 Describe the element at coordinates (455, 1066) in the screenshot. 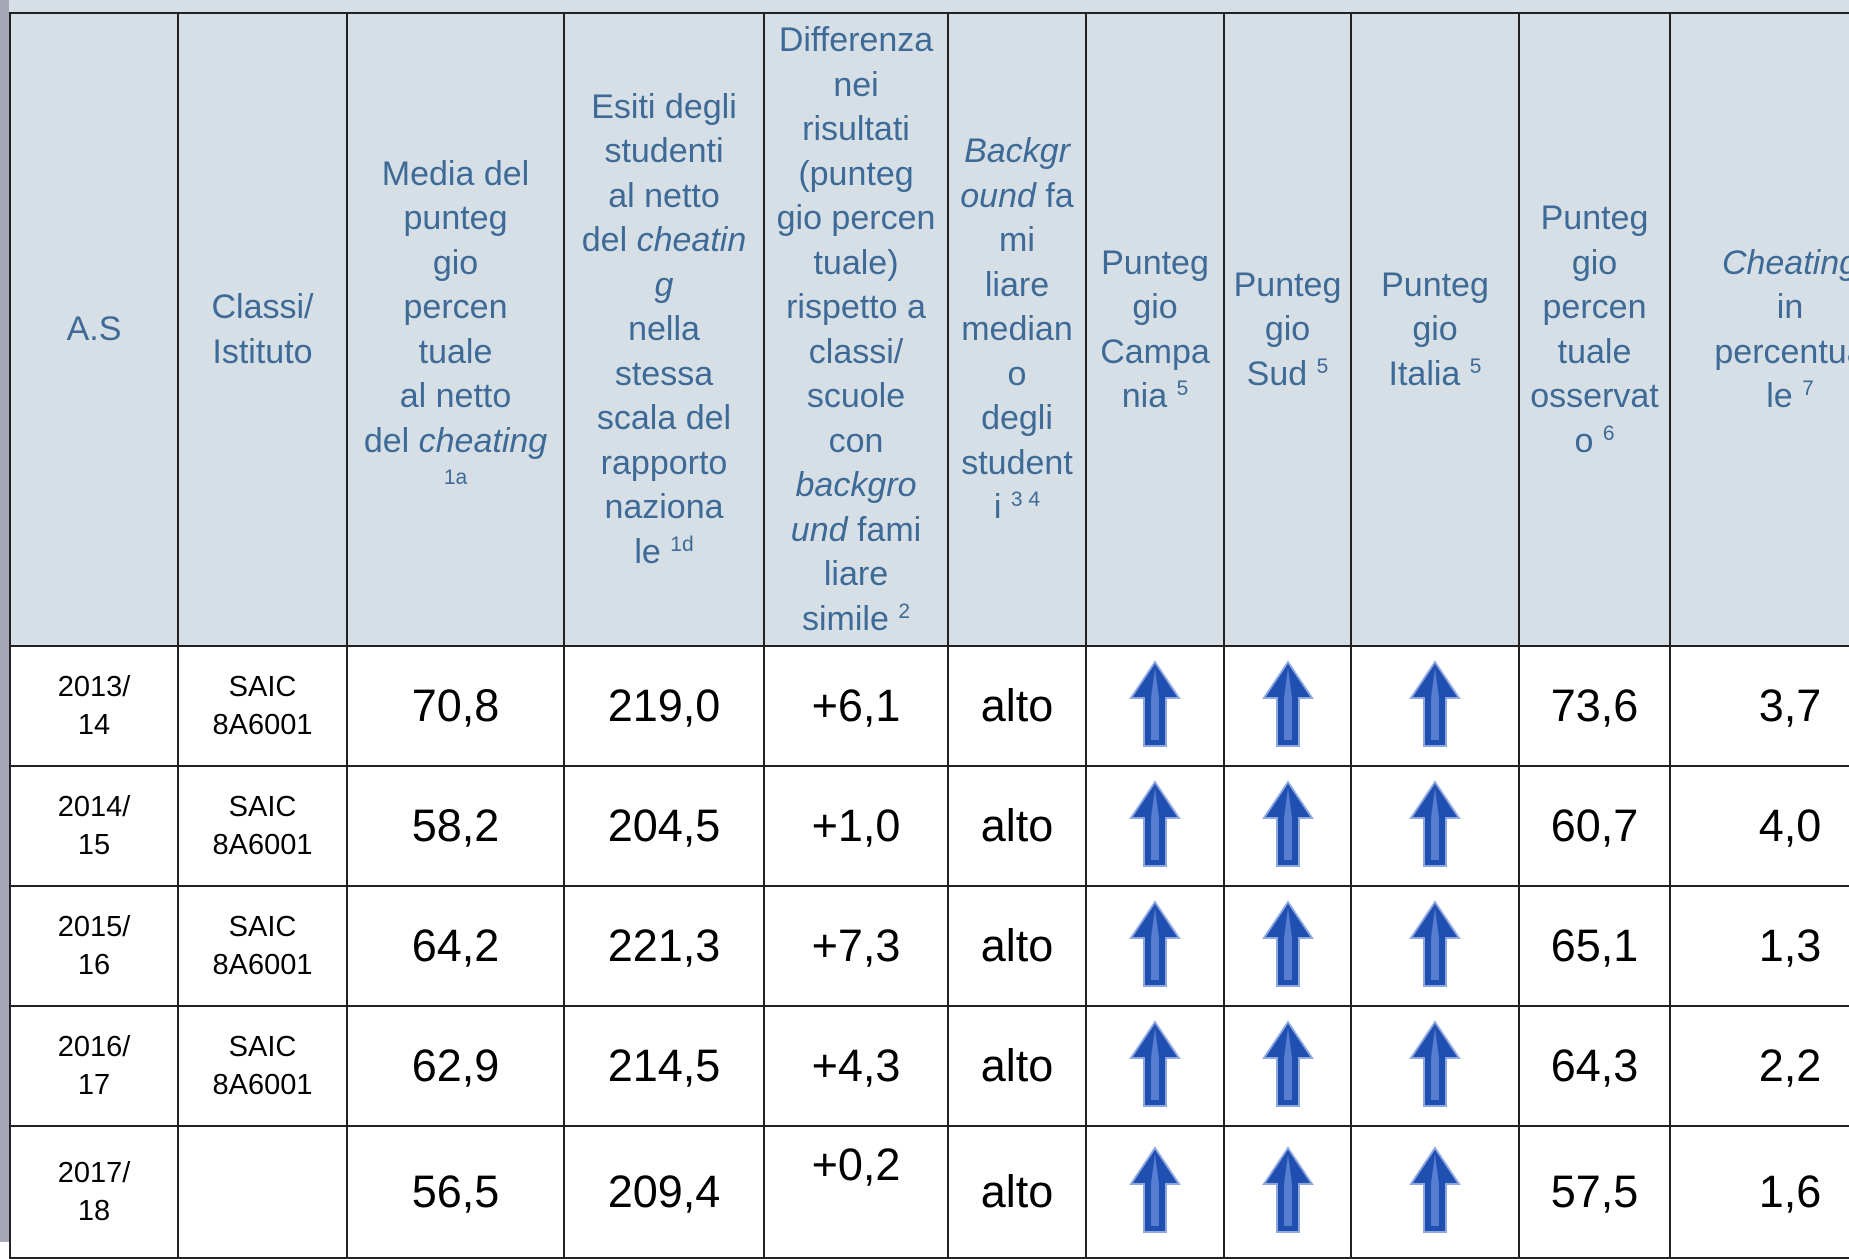

I see `value-cell: 62,9` at that location.